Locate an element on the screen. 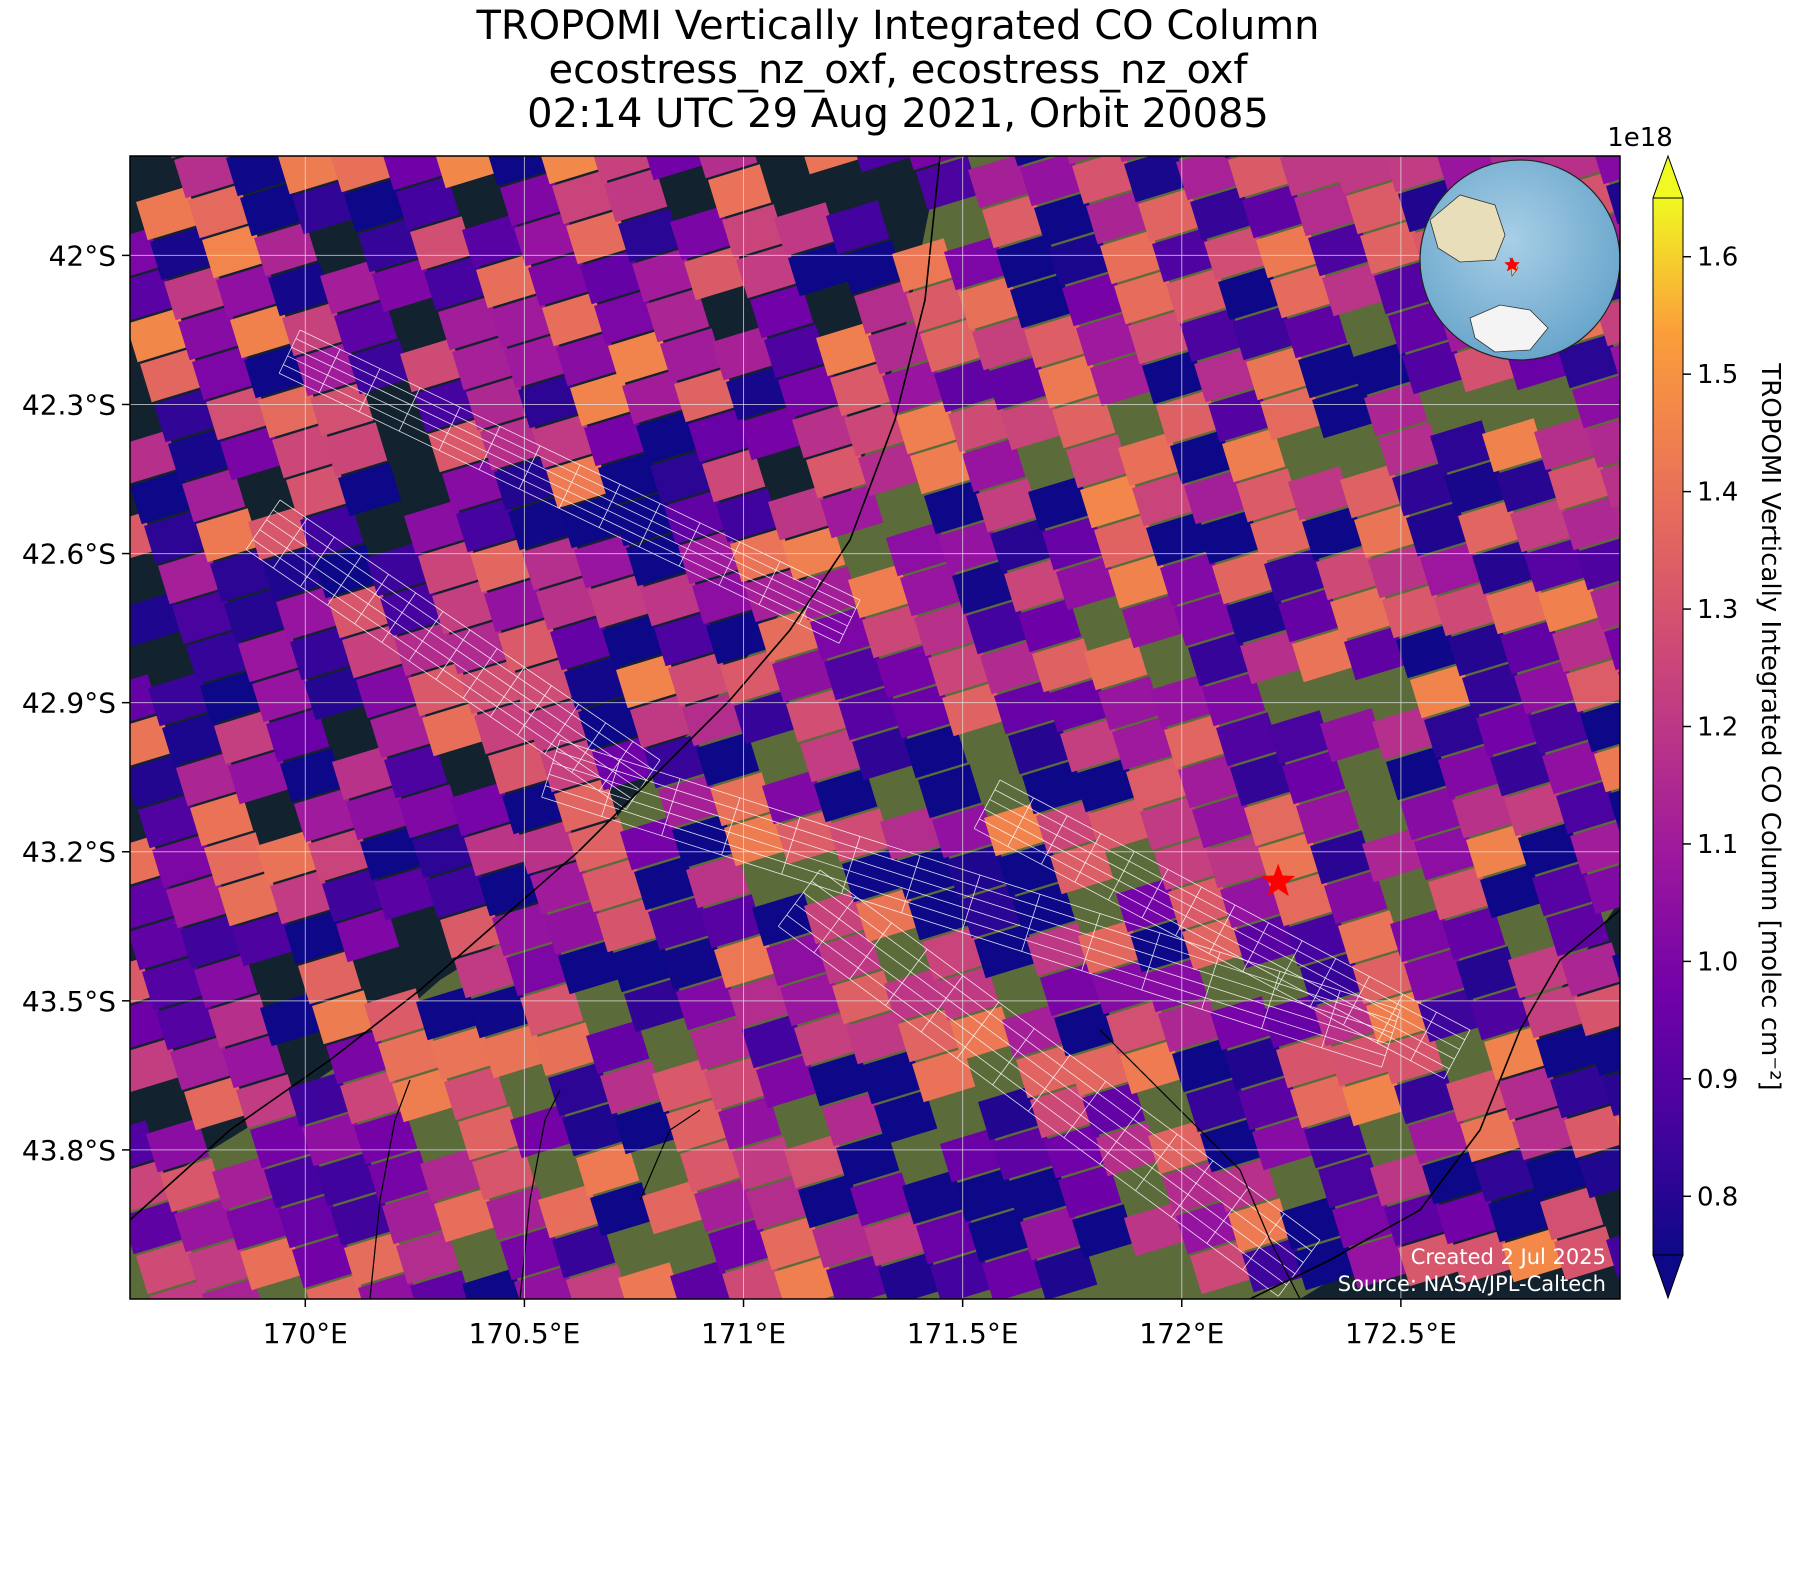  x-axis-ticks: 170°E 170.5°E 171°E 171.5°E 172°E 172.5°E is located at coordinates (860, 1324).